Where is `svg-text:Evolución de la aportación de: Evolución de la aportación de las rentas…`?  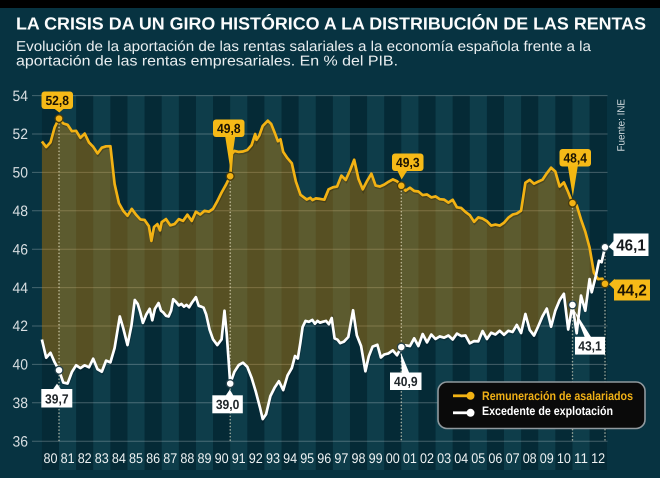 svg-text:Evolución de la aportación de: Evolución de la aportación de las rentas… is located at coordinates (303, 47).